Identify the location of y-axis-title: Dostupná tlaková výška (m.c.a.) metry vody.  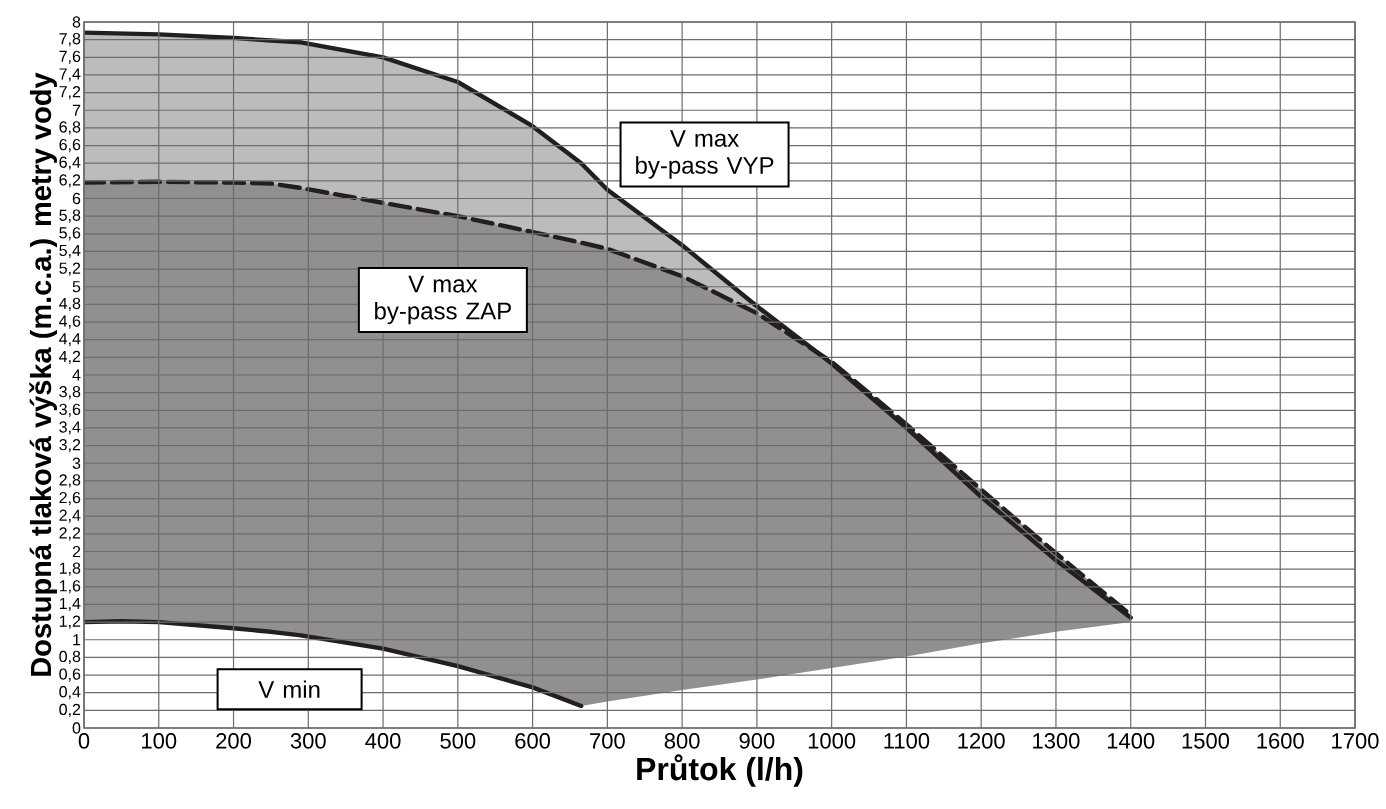
(43, 374).